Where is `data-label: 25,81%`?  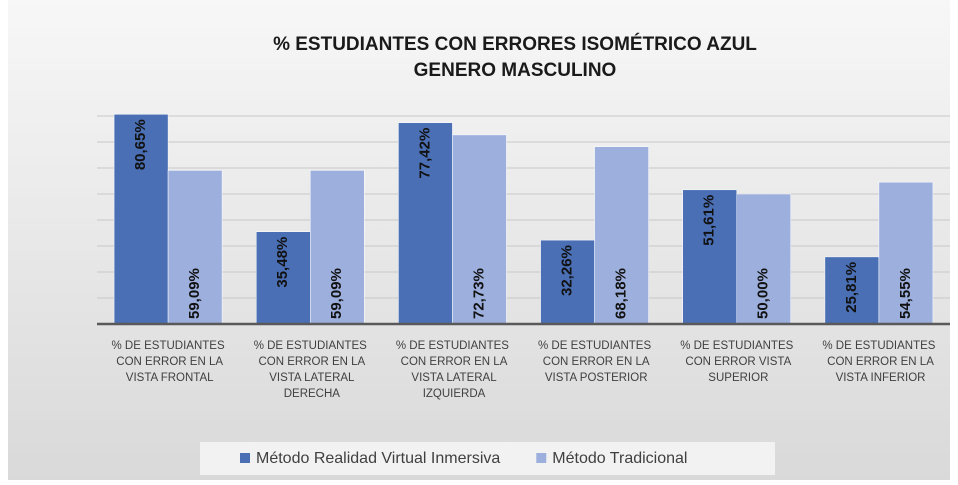
data-label: 25,81% is located at coordinates (851, 287).